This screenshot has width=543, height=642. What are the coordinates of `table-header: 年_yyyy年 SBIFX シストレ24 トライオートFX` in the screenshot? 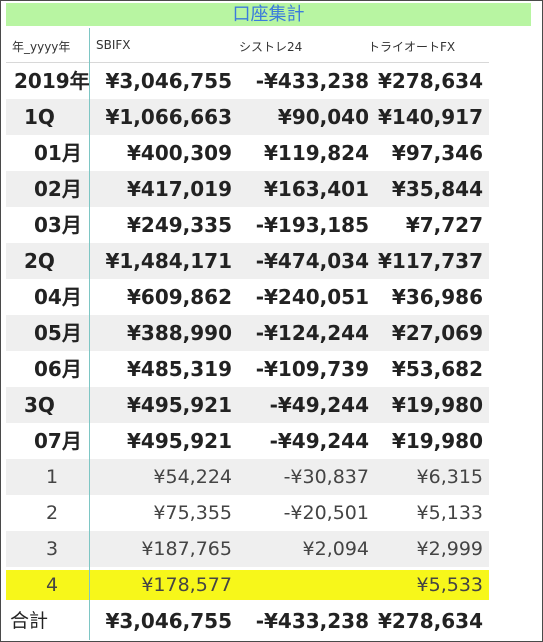 It's located at (247, 45).